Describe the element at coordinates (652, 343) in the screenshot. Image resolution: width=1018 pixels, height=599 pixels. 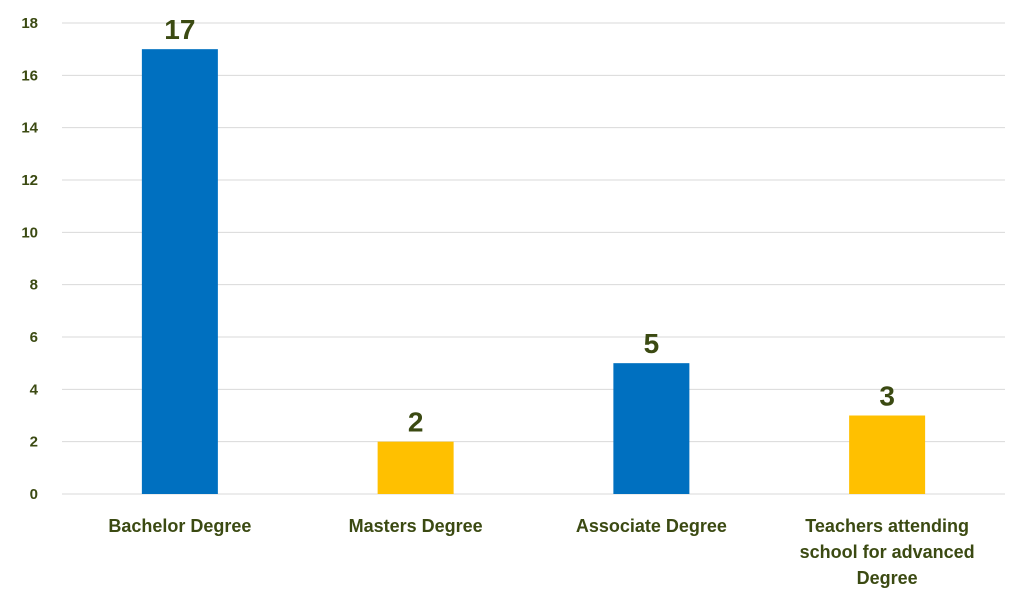
I see `data-label: 5` at that location.